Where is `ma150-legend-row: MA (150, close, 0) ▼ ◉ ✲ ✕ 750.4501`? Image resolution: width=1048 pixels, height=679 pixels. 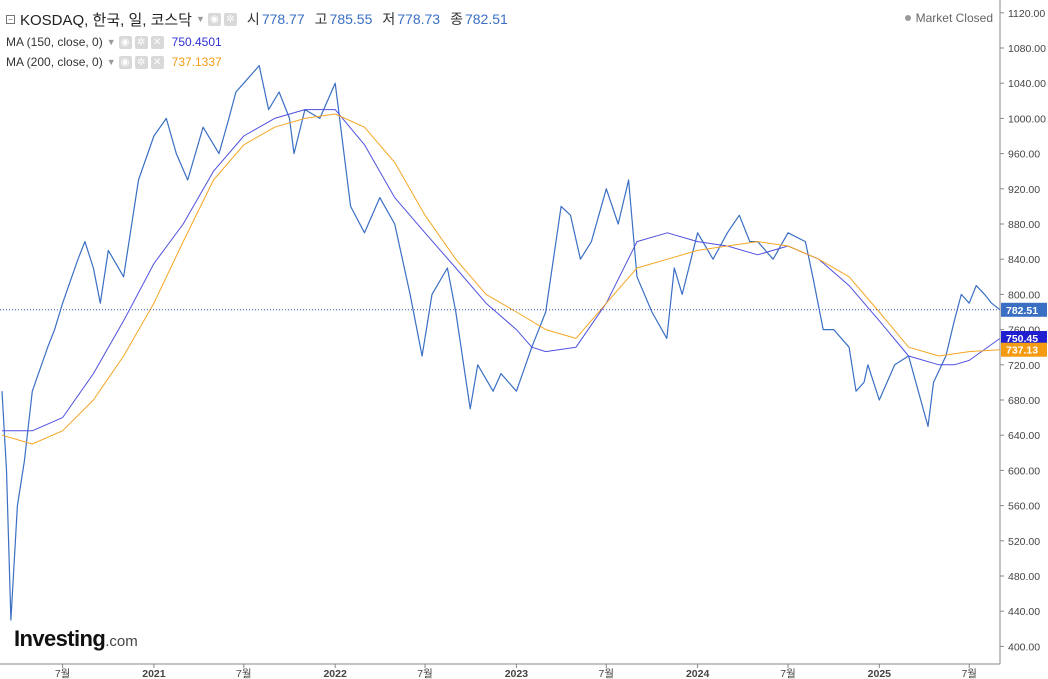
ma150-legend-row: MA (150, close, 0) ▼ ◉ ✲ ✕ 750.4501 is located at coordinates (114, 42).